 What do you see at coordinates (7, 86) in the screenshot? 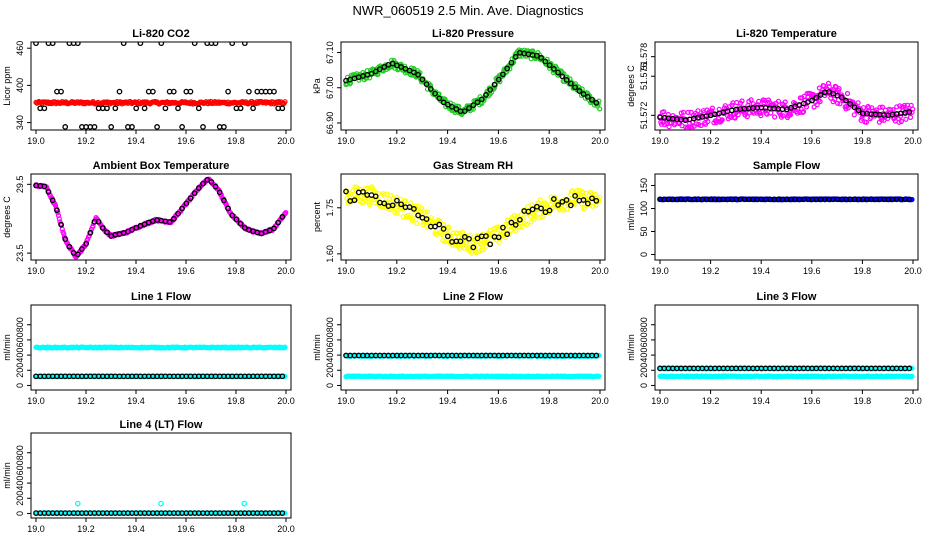
I see `y-axis-label: Licor ppm` at bounding box center [7, 86].